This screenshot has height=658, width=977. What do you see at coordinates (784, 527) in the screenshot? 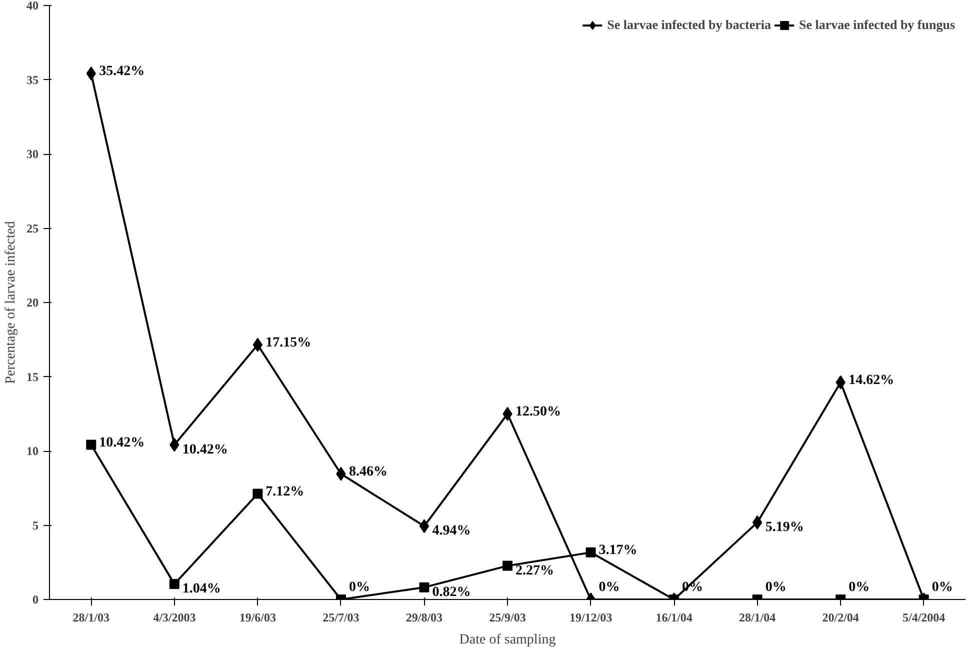
I see `data-label: 5.19%` at bounding box center [784, 527].